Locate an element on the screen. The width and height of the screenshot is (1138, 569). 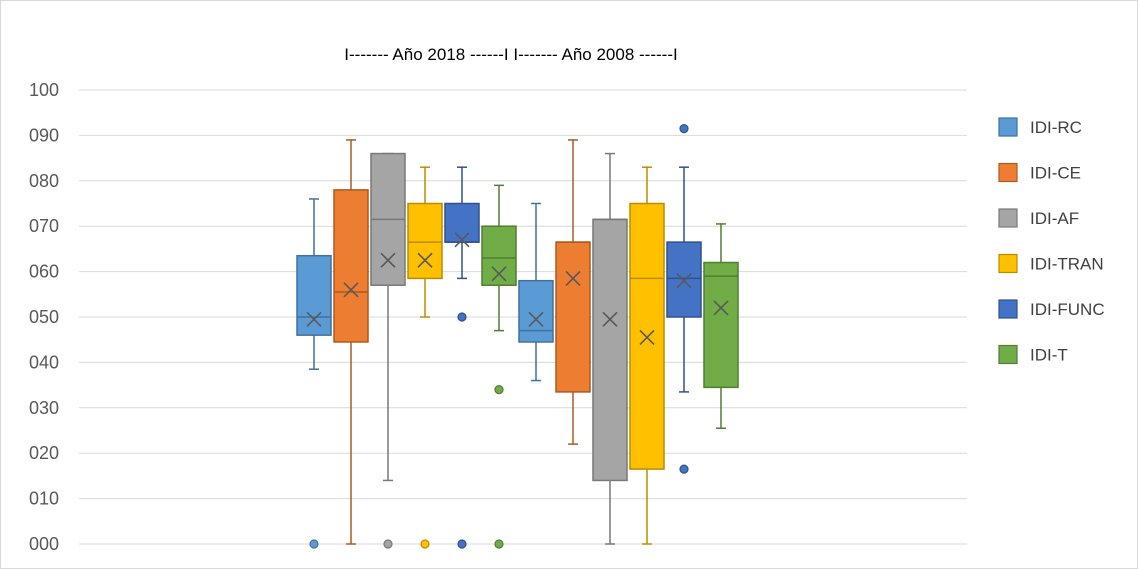
legend-item-idi-rc: IDI-RC is located at coordinates (1040, 127).